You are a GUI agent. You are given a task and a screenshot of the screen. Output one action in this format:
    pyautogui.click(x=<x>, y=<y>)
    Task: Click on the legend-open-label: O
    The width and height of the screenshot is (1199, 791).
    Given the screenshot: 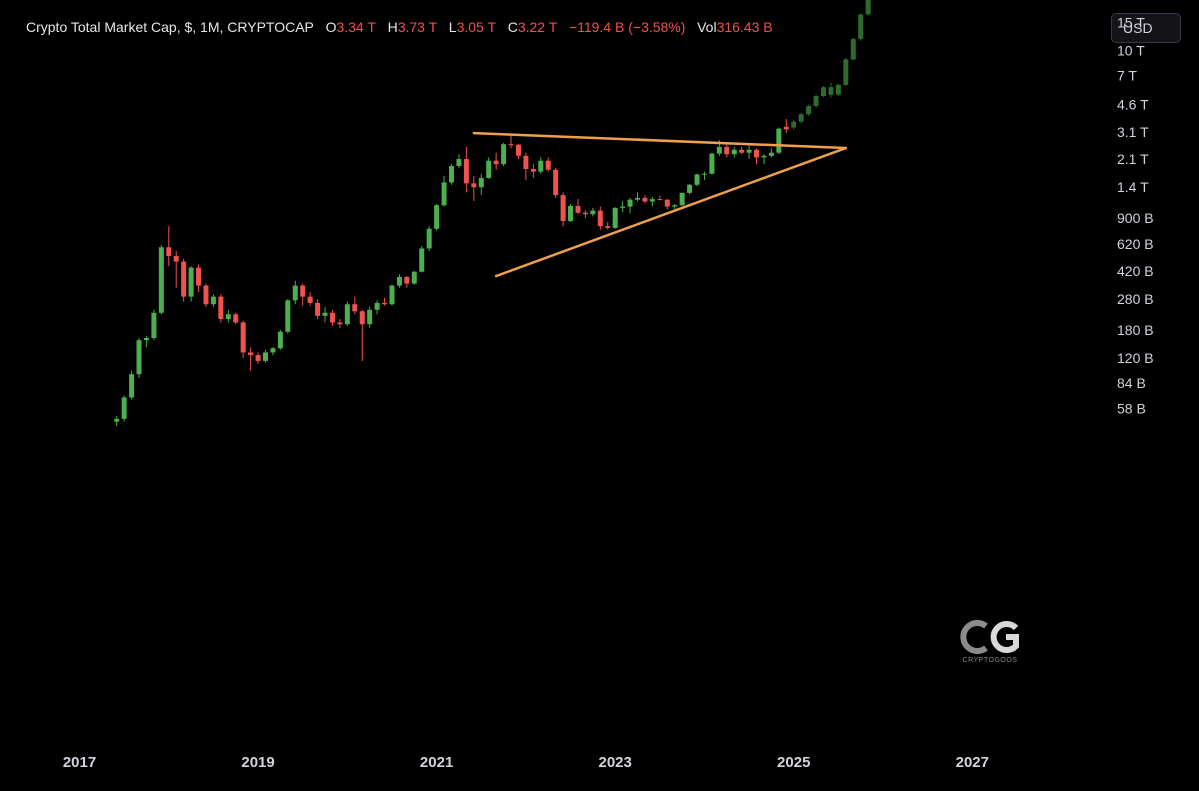 What is the action you would take?
    pyautogui.click(x=331, y=27)
    